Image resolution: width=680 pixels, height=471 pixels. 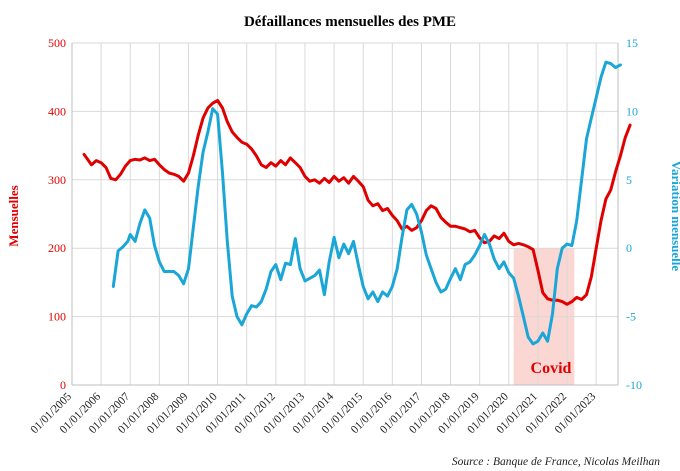 What do you see at coordinates (551, 368) in the screenshot?
I see `covid-annotation: Covid` at bounding box center [551, 368].